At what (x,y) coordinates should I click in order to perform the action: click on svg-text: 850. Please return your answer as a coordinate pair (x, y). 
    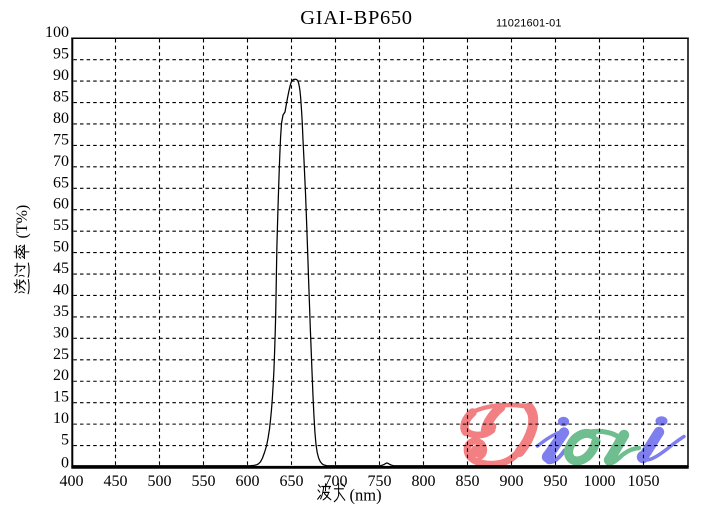
    Looking at the image, I should click on (468, 481).